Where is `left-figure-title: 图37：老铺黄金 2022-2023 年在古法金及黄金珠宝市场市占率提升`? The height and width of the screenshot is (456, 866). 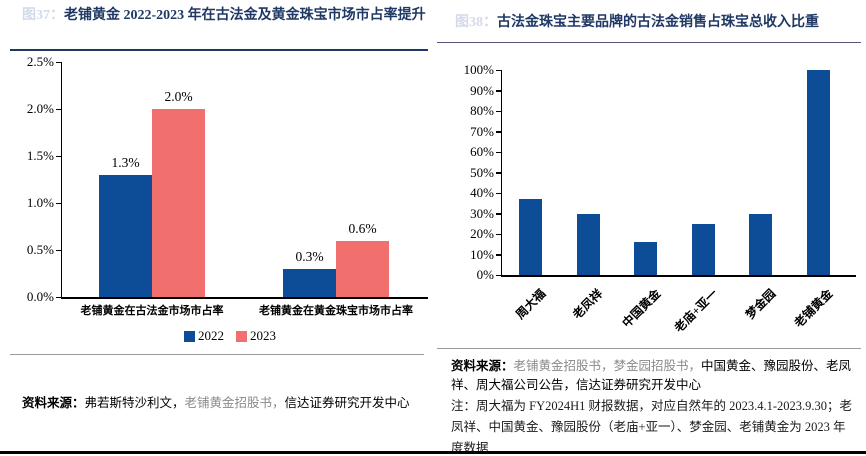
left-figure-title: 图37：老铺黄金 2022-2023 年在古法金及黄金珠宝市场市占率提升 is located at coordinates (218, 16).